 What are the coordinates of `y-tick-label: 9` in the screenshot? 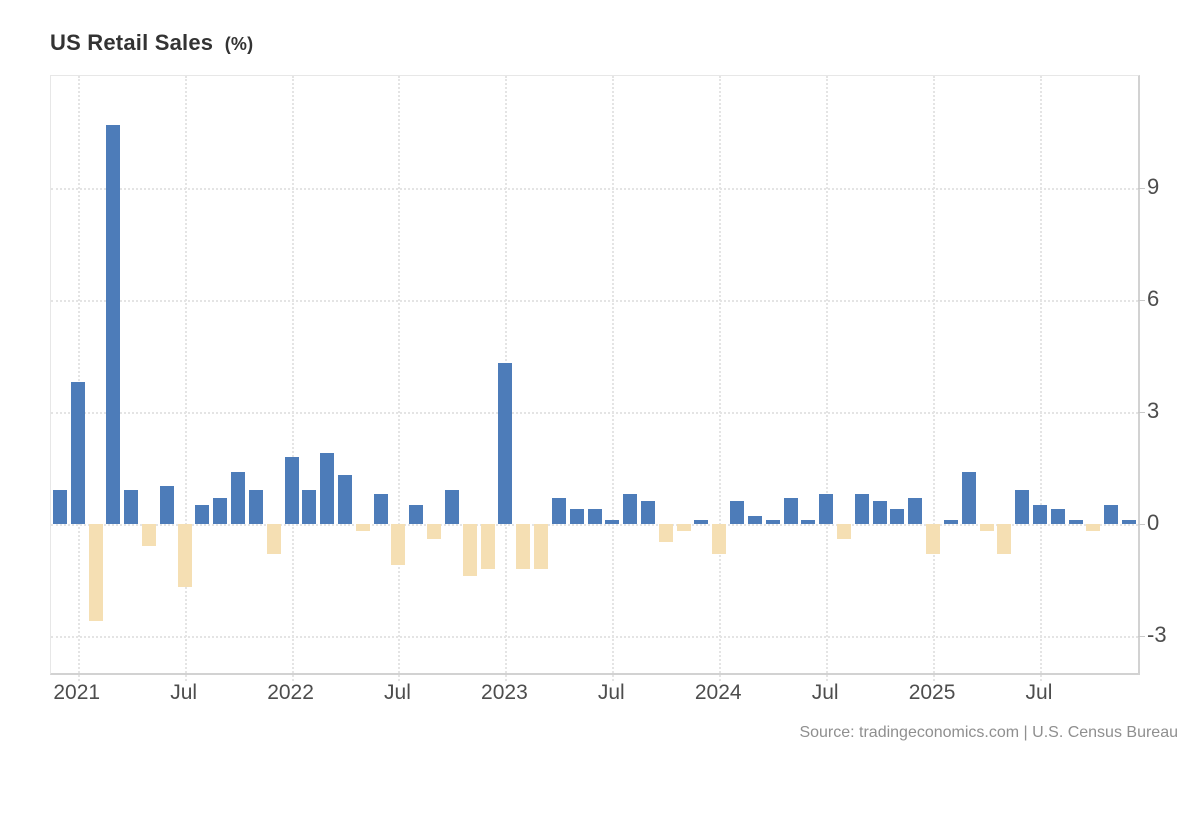 It's located at (1153, 186).